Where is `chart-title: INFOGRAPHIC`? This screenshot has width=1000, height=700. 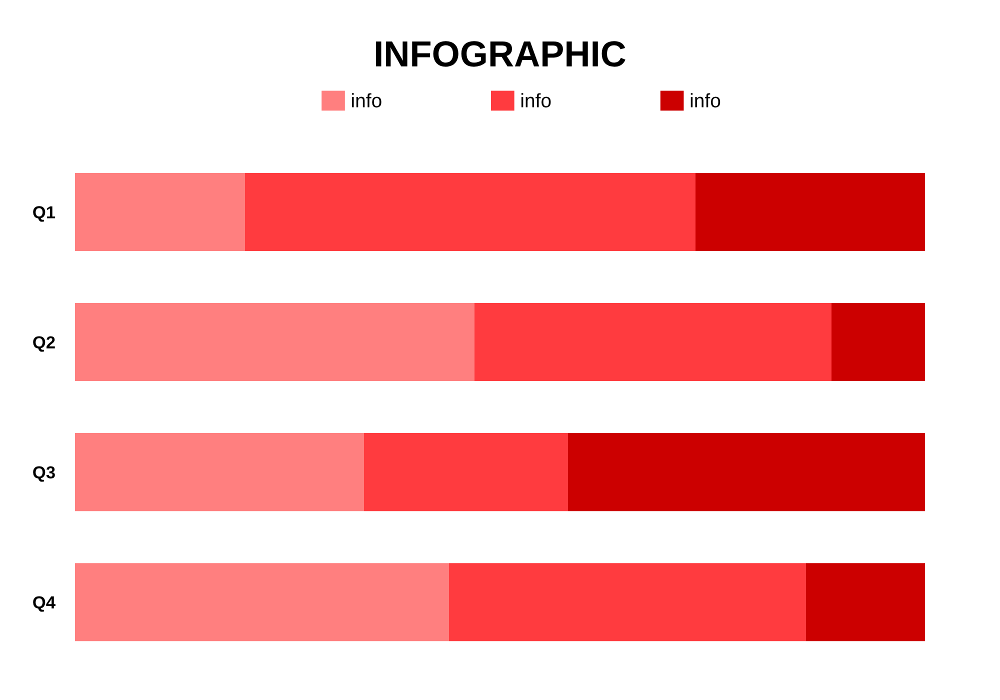 chart-title: INFOGRAPHIC is located at coordinates (501, 54).